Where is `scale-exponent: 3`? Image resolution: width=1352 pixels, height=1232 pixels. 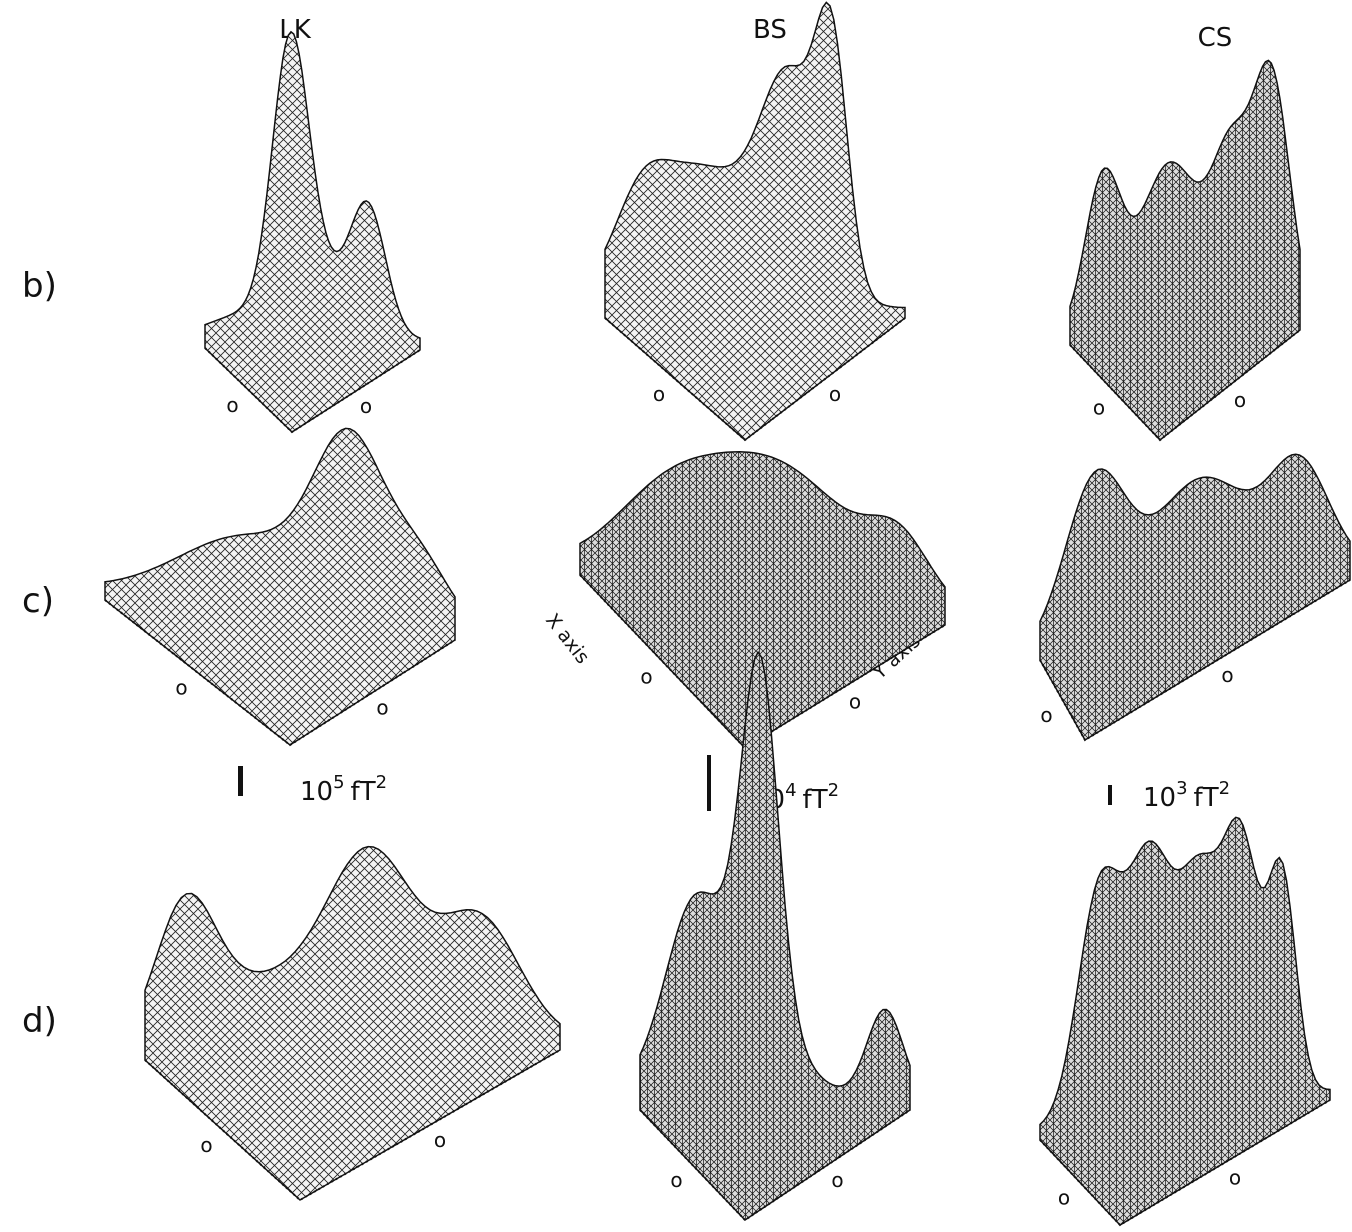
scale-exponent: 3 is located at coordinates (1181, 788).